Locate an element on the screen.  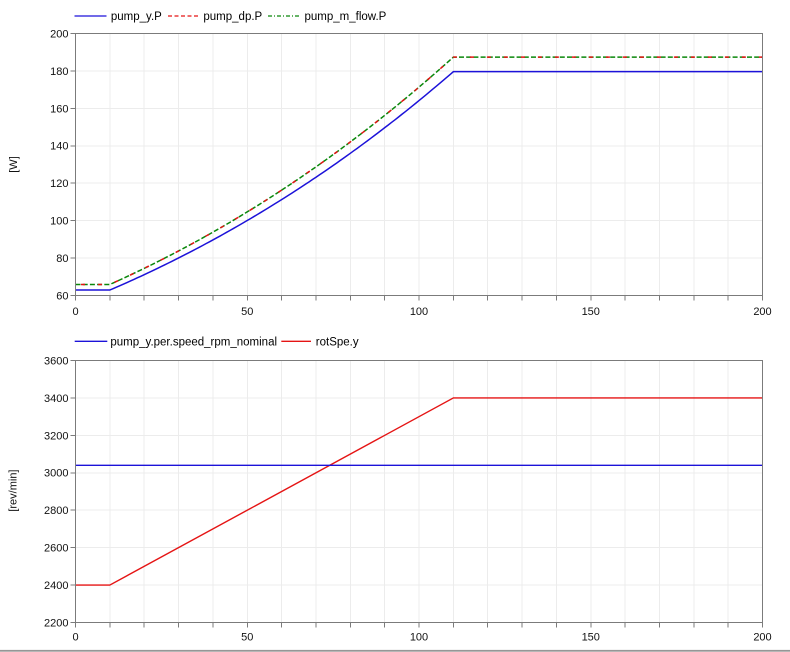
svg-text: pump_dp.P is located at coordinates (232, 17).